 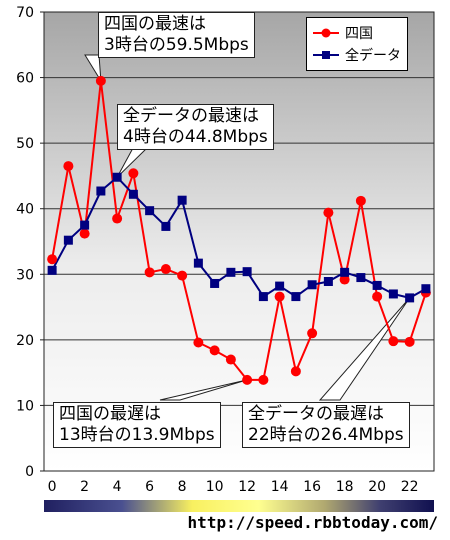 What do you see at coordinates (155, 24) in the screenshot?
I see `annotation-line: 四国の最速は` at bounding box center [155, 24].